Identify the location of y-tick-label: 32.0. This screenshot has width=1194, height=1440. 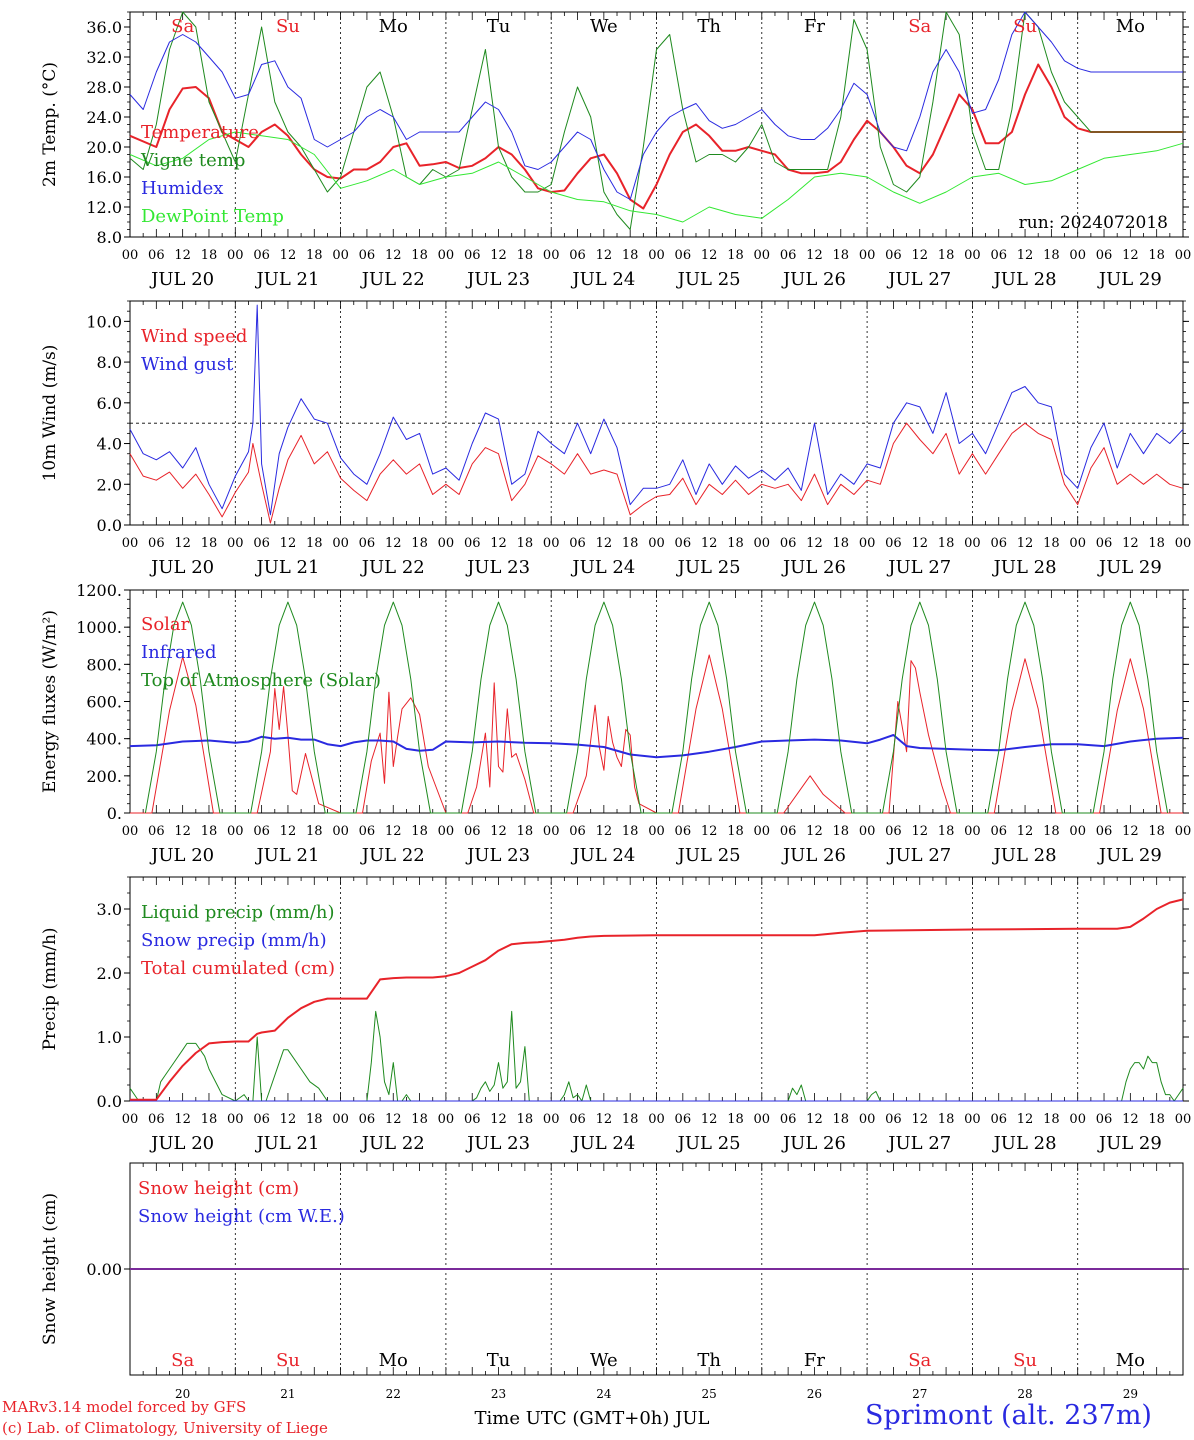
(104, 57).